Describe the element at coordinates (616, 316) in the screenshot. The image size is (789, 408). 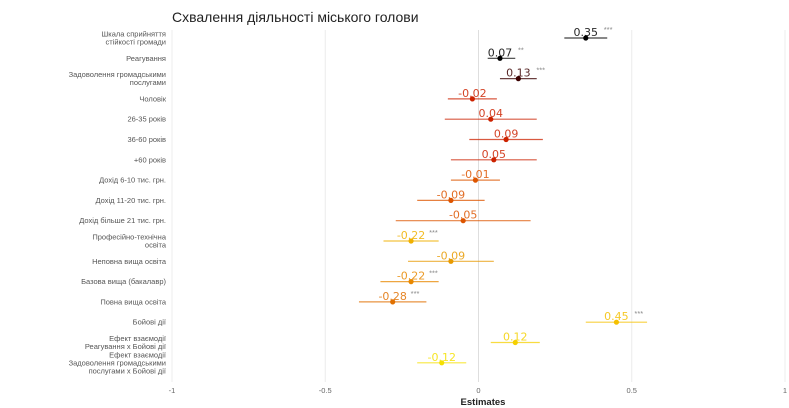
I see `value-label: 0.45` at that location.